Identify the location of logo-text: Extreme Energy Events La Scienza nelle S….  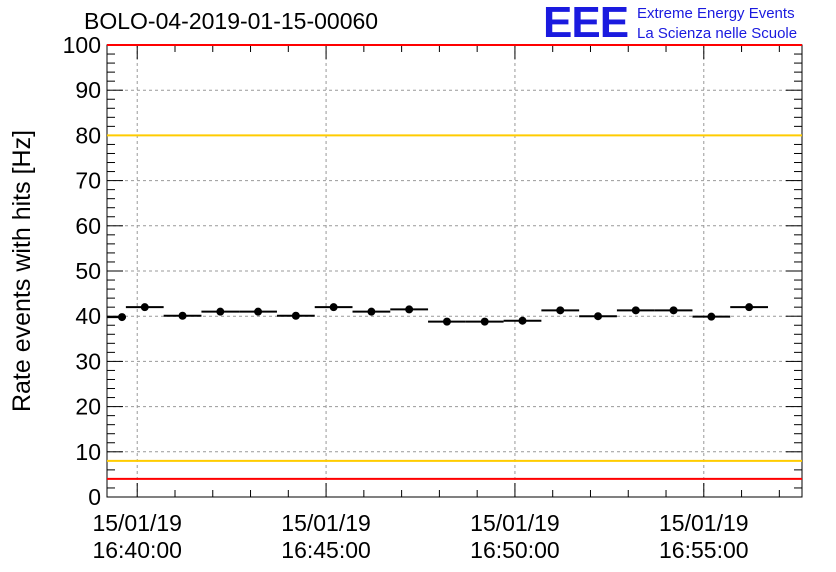
(717, 24).